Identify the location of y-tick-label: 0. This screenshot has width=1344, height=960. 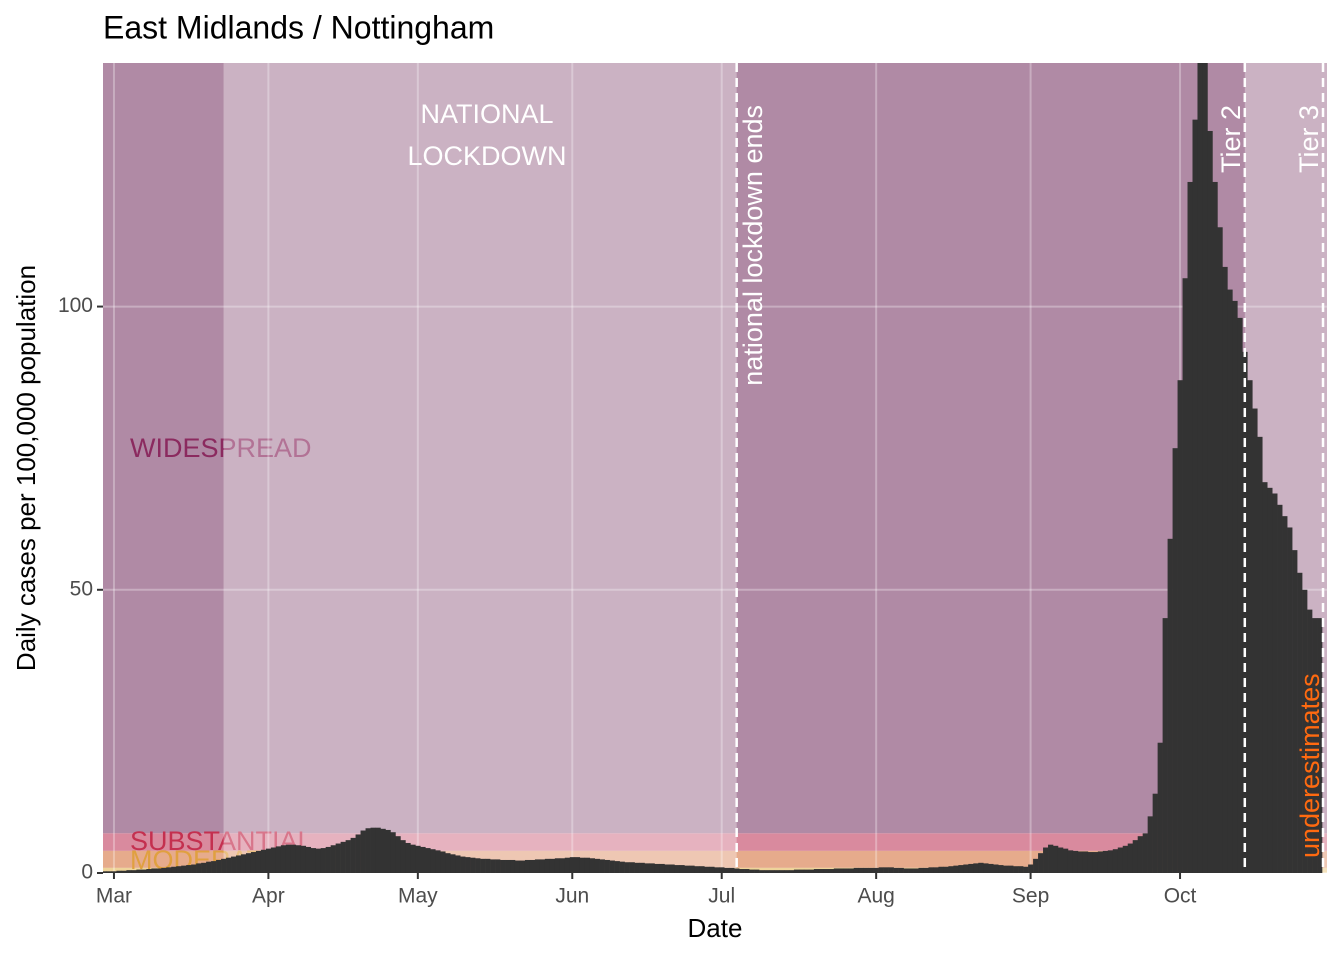
(87, 872).